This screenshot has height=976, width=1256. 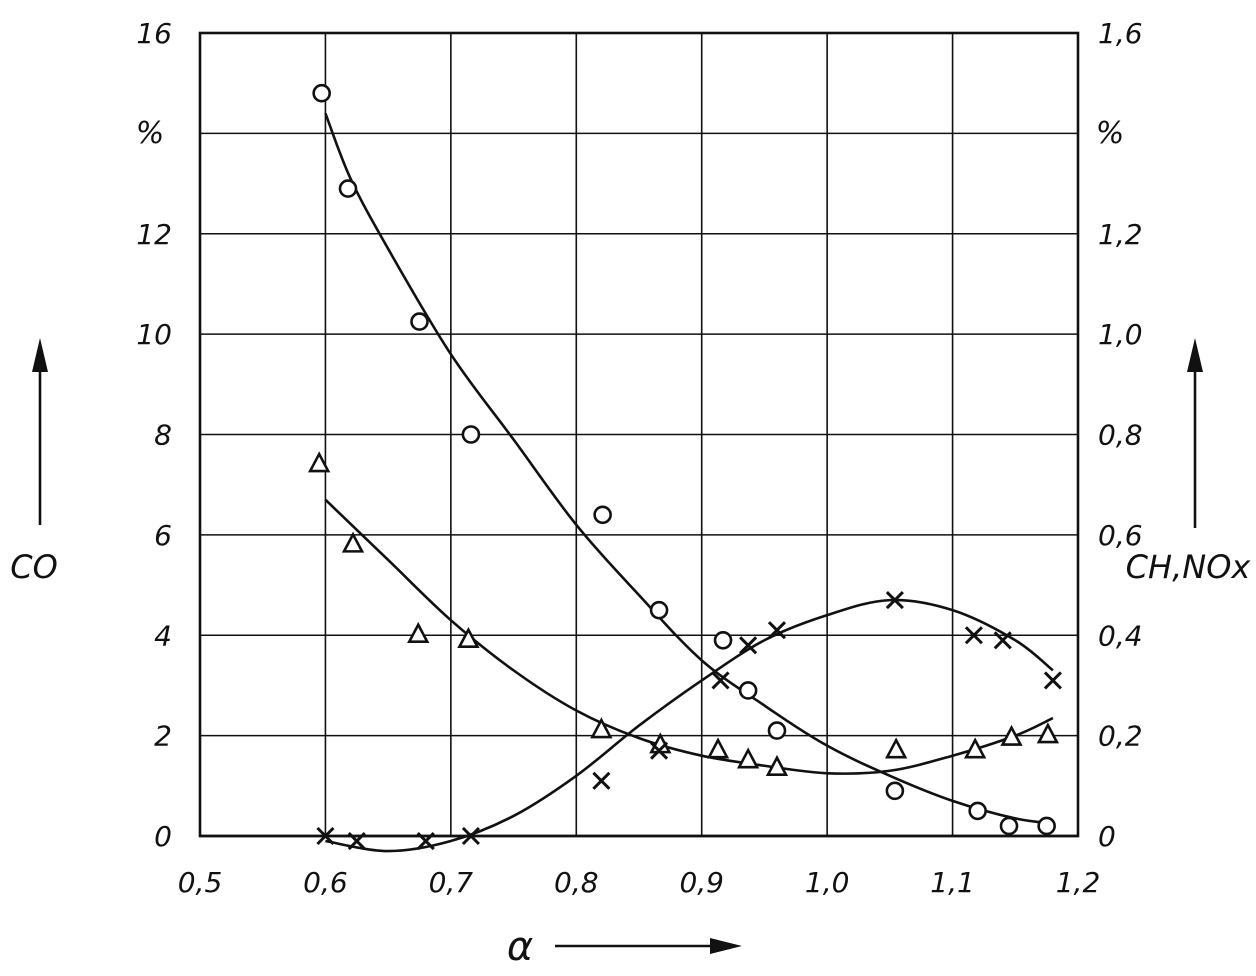 What do you see at coordinates (1120, 334) in the screenshot?
I see `y-right-tick-label: 1,0` at bounding box center [1120, 334].